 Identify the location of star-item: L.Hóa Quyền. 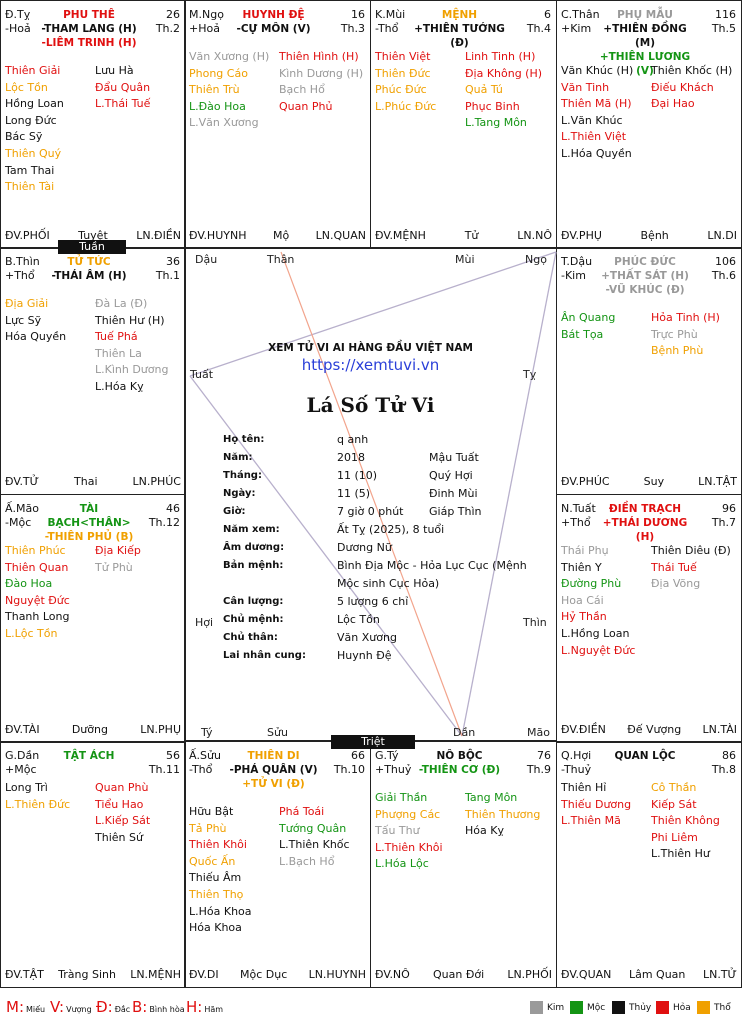
(596, 153).